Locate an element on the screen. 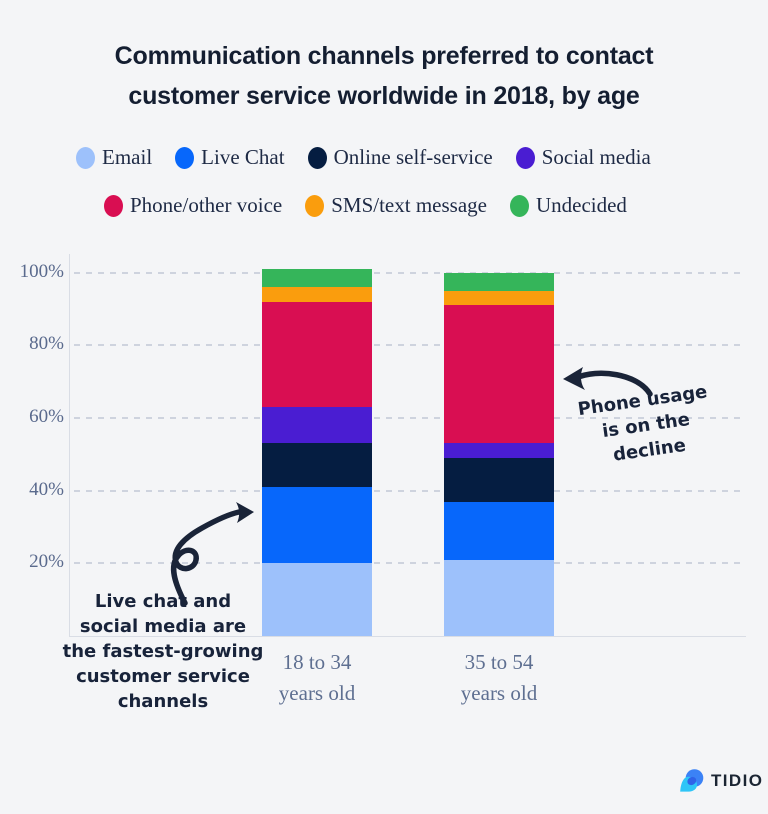 This screenshot has width=768, height=814. legend-label-social-media: Social media is located at coordinates (596, 157).